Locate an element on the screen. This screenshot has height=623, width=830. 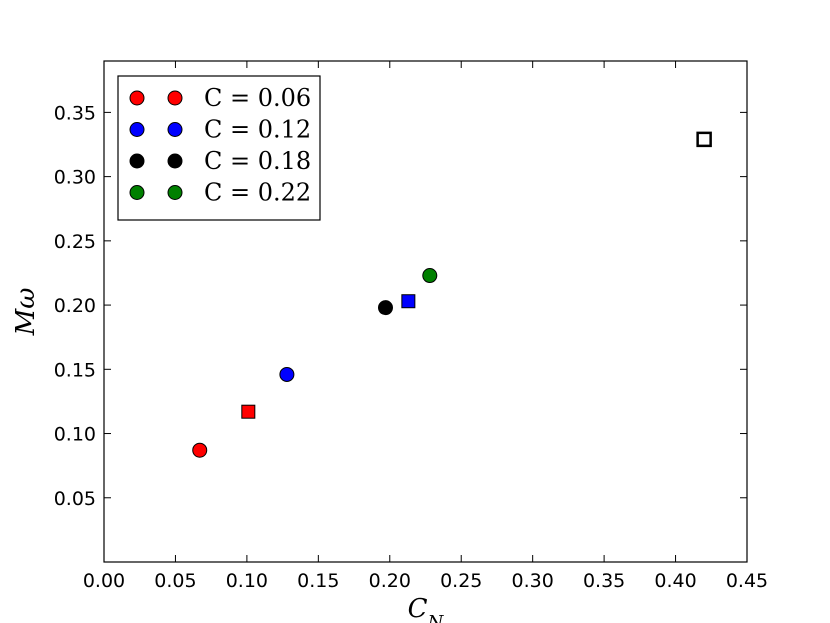
x-tick-label: 0.35 is located at coordinates (604, 581).